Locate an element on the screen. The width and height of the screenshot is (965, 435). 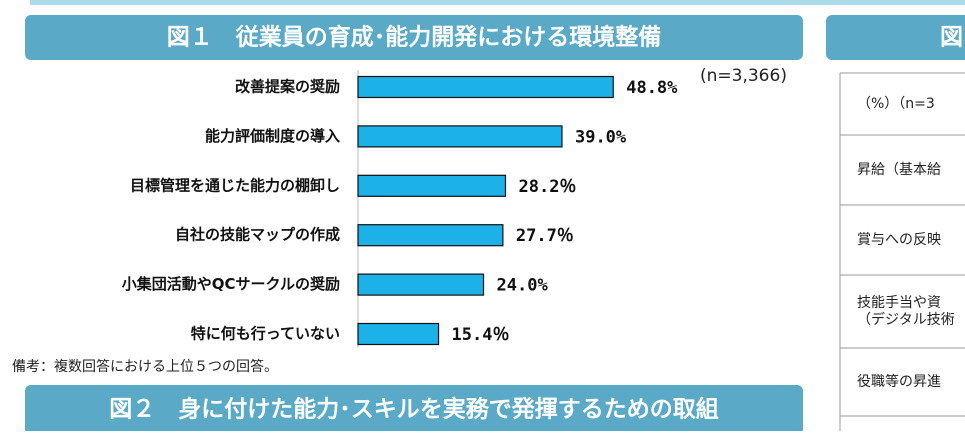
chart-subtitle: (n=3,366) is located at coordinates (743, 76).